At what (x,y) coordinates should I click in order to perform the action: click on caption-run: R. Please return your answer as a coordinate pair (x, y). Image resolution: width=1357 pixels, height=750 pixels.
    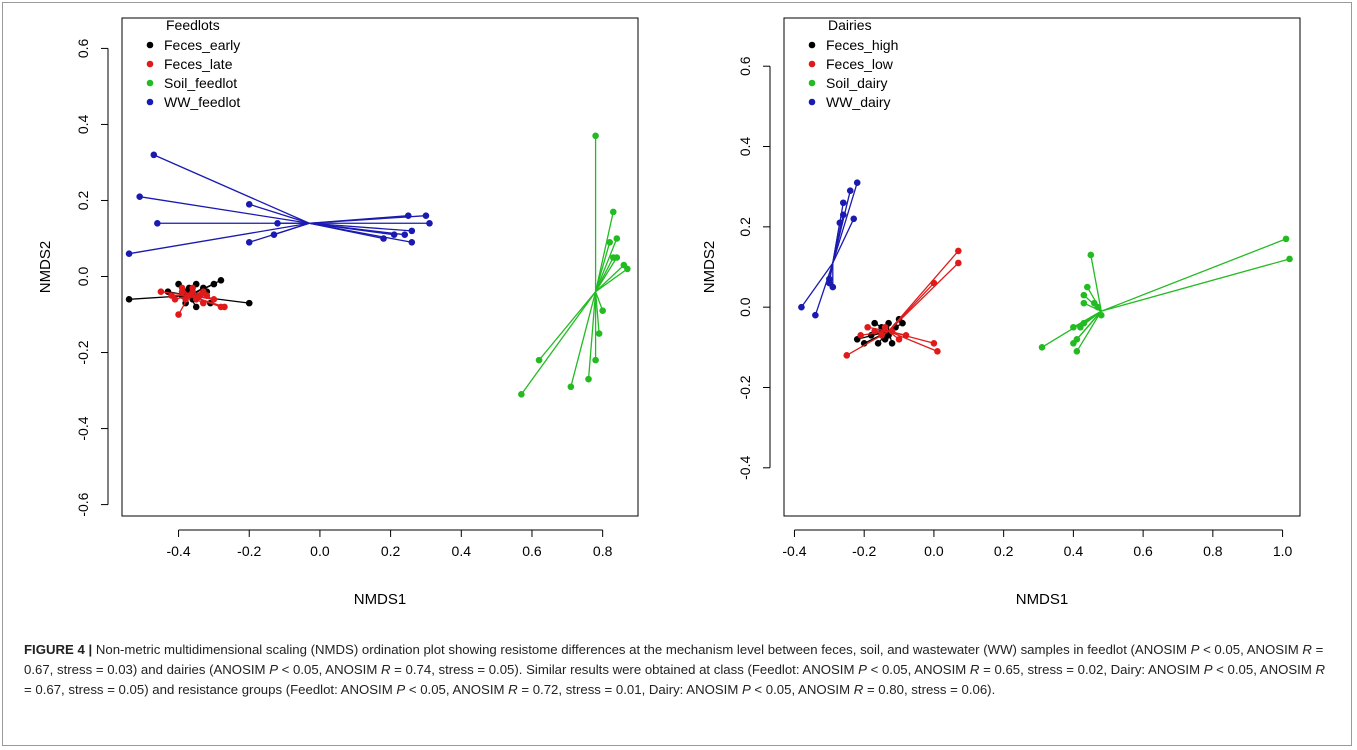
    Looking at the image, I should click on (1307, 649).